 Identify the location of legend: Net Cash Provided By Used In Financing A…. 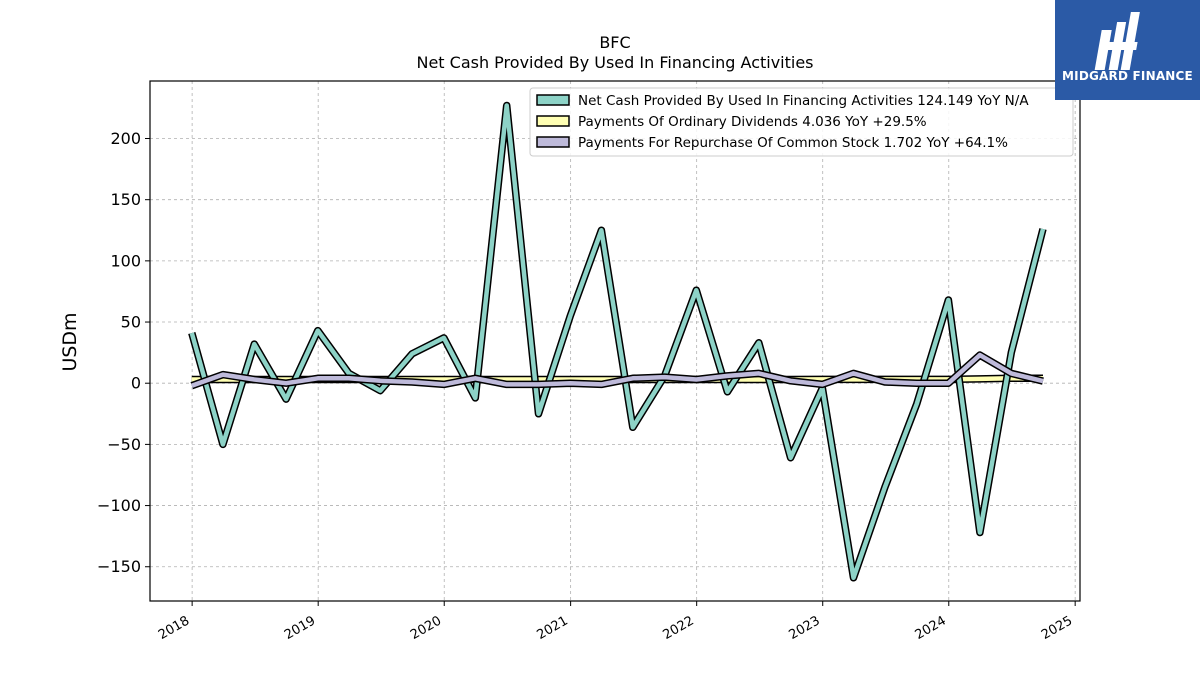
(801, 122).